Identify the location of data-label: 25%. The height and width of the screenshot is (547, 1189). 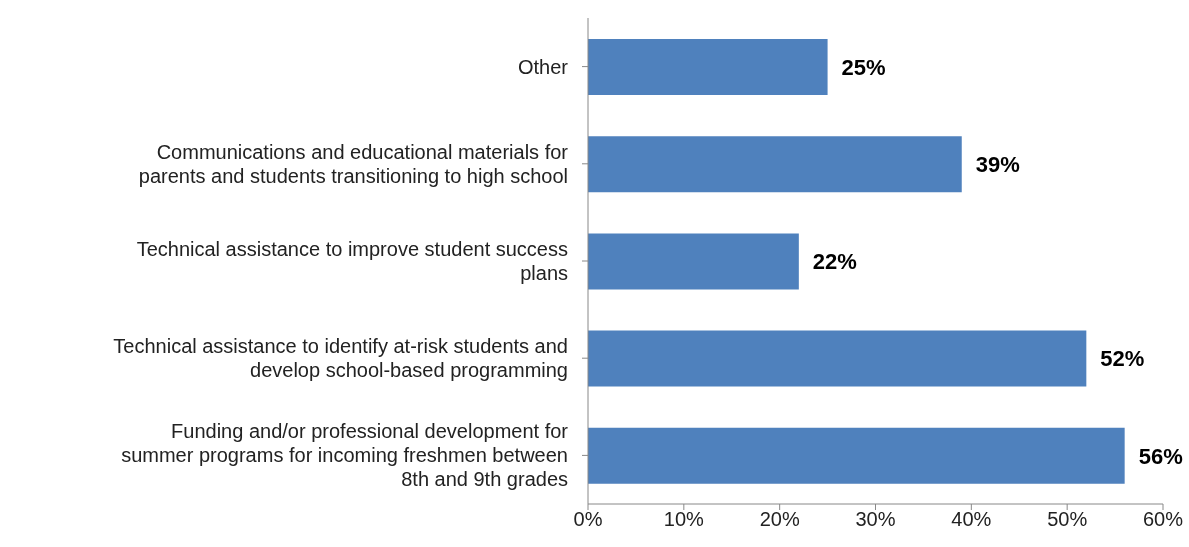
(863, 67).